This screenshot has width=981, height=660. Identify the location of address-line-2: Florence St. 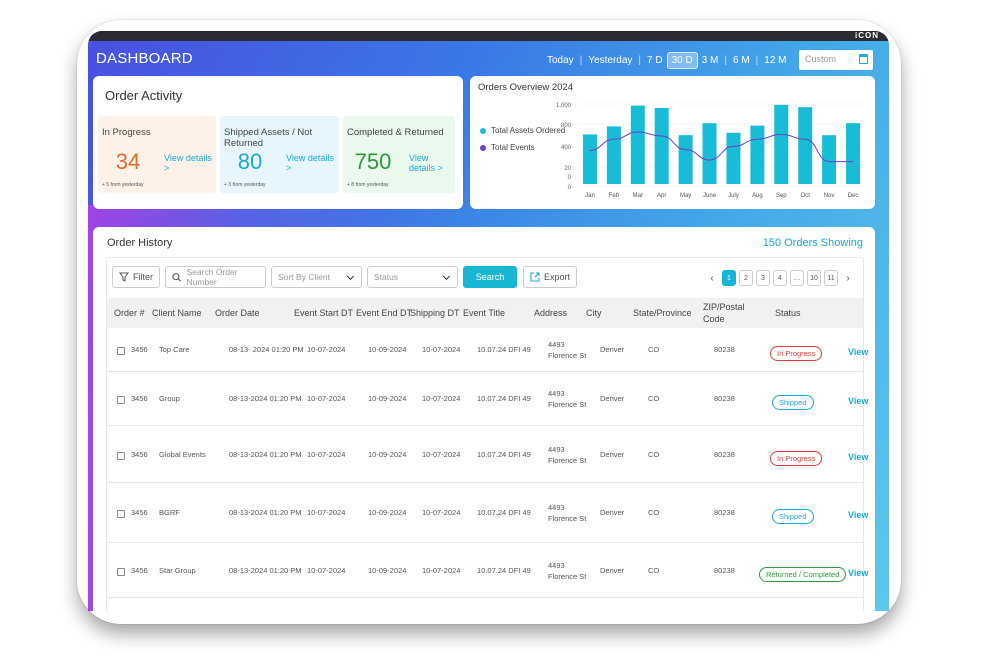
(567, 576).